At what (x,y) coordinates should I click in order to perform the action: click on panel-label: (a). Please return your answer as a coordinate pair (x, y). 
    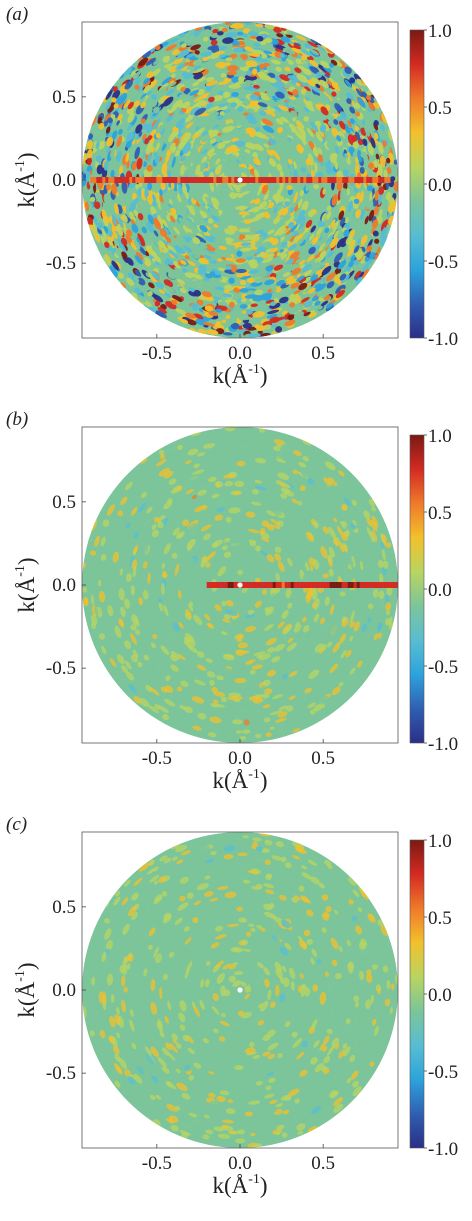
    Looking at the image, I should click on (17, 14).